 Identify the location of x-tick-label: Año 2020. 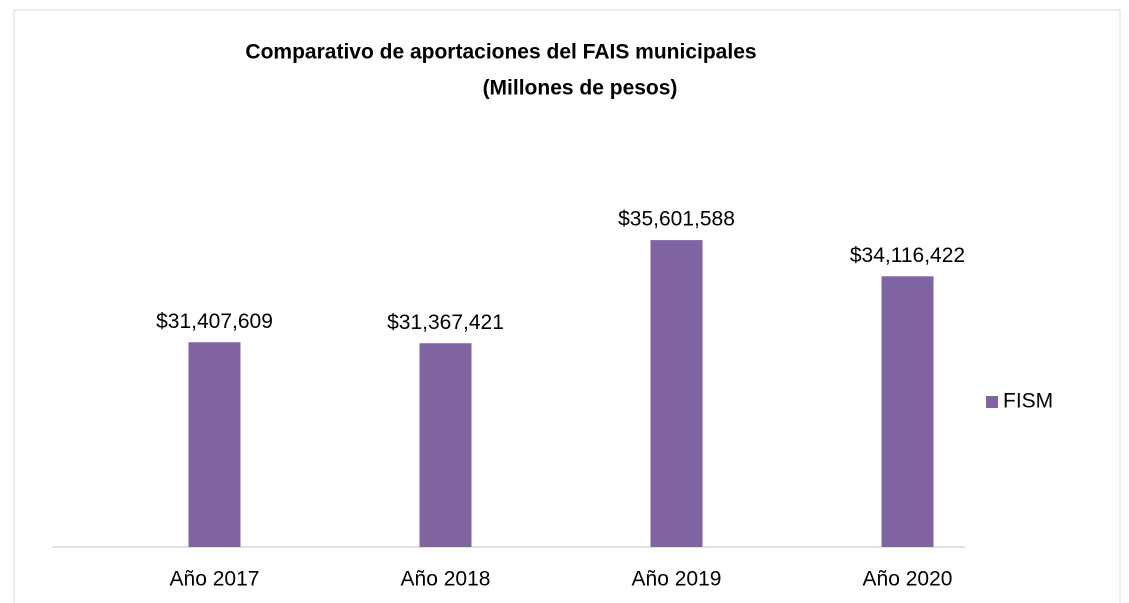
(908, 579).